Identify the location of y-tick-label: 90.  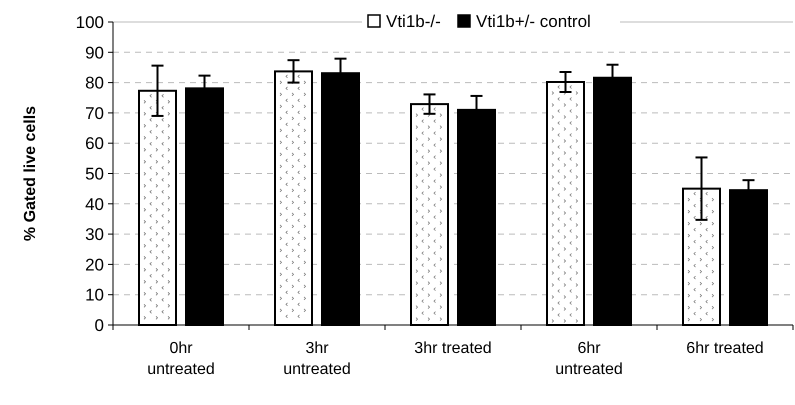
(94, 52).